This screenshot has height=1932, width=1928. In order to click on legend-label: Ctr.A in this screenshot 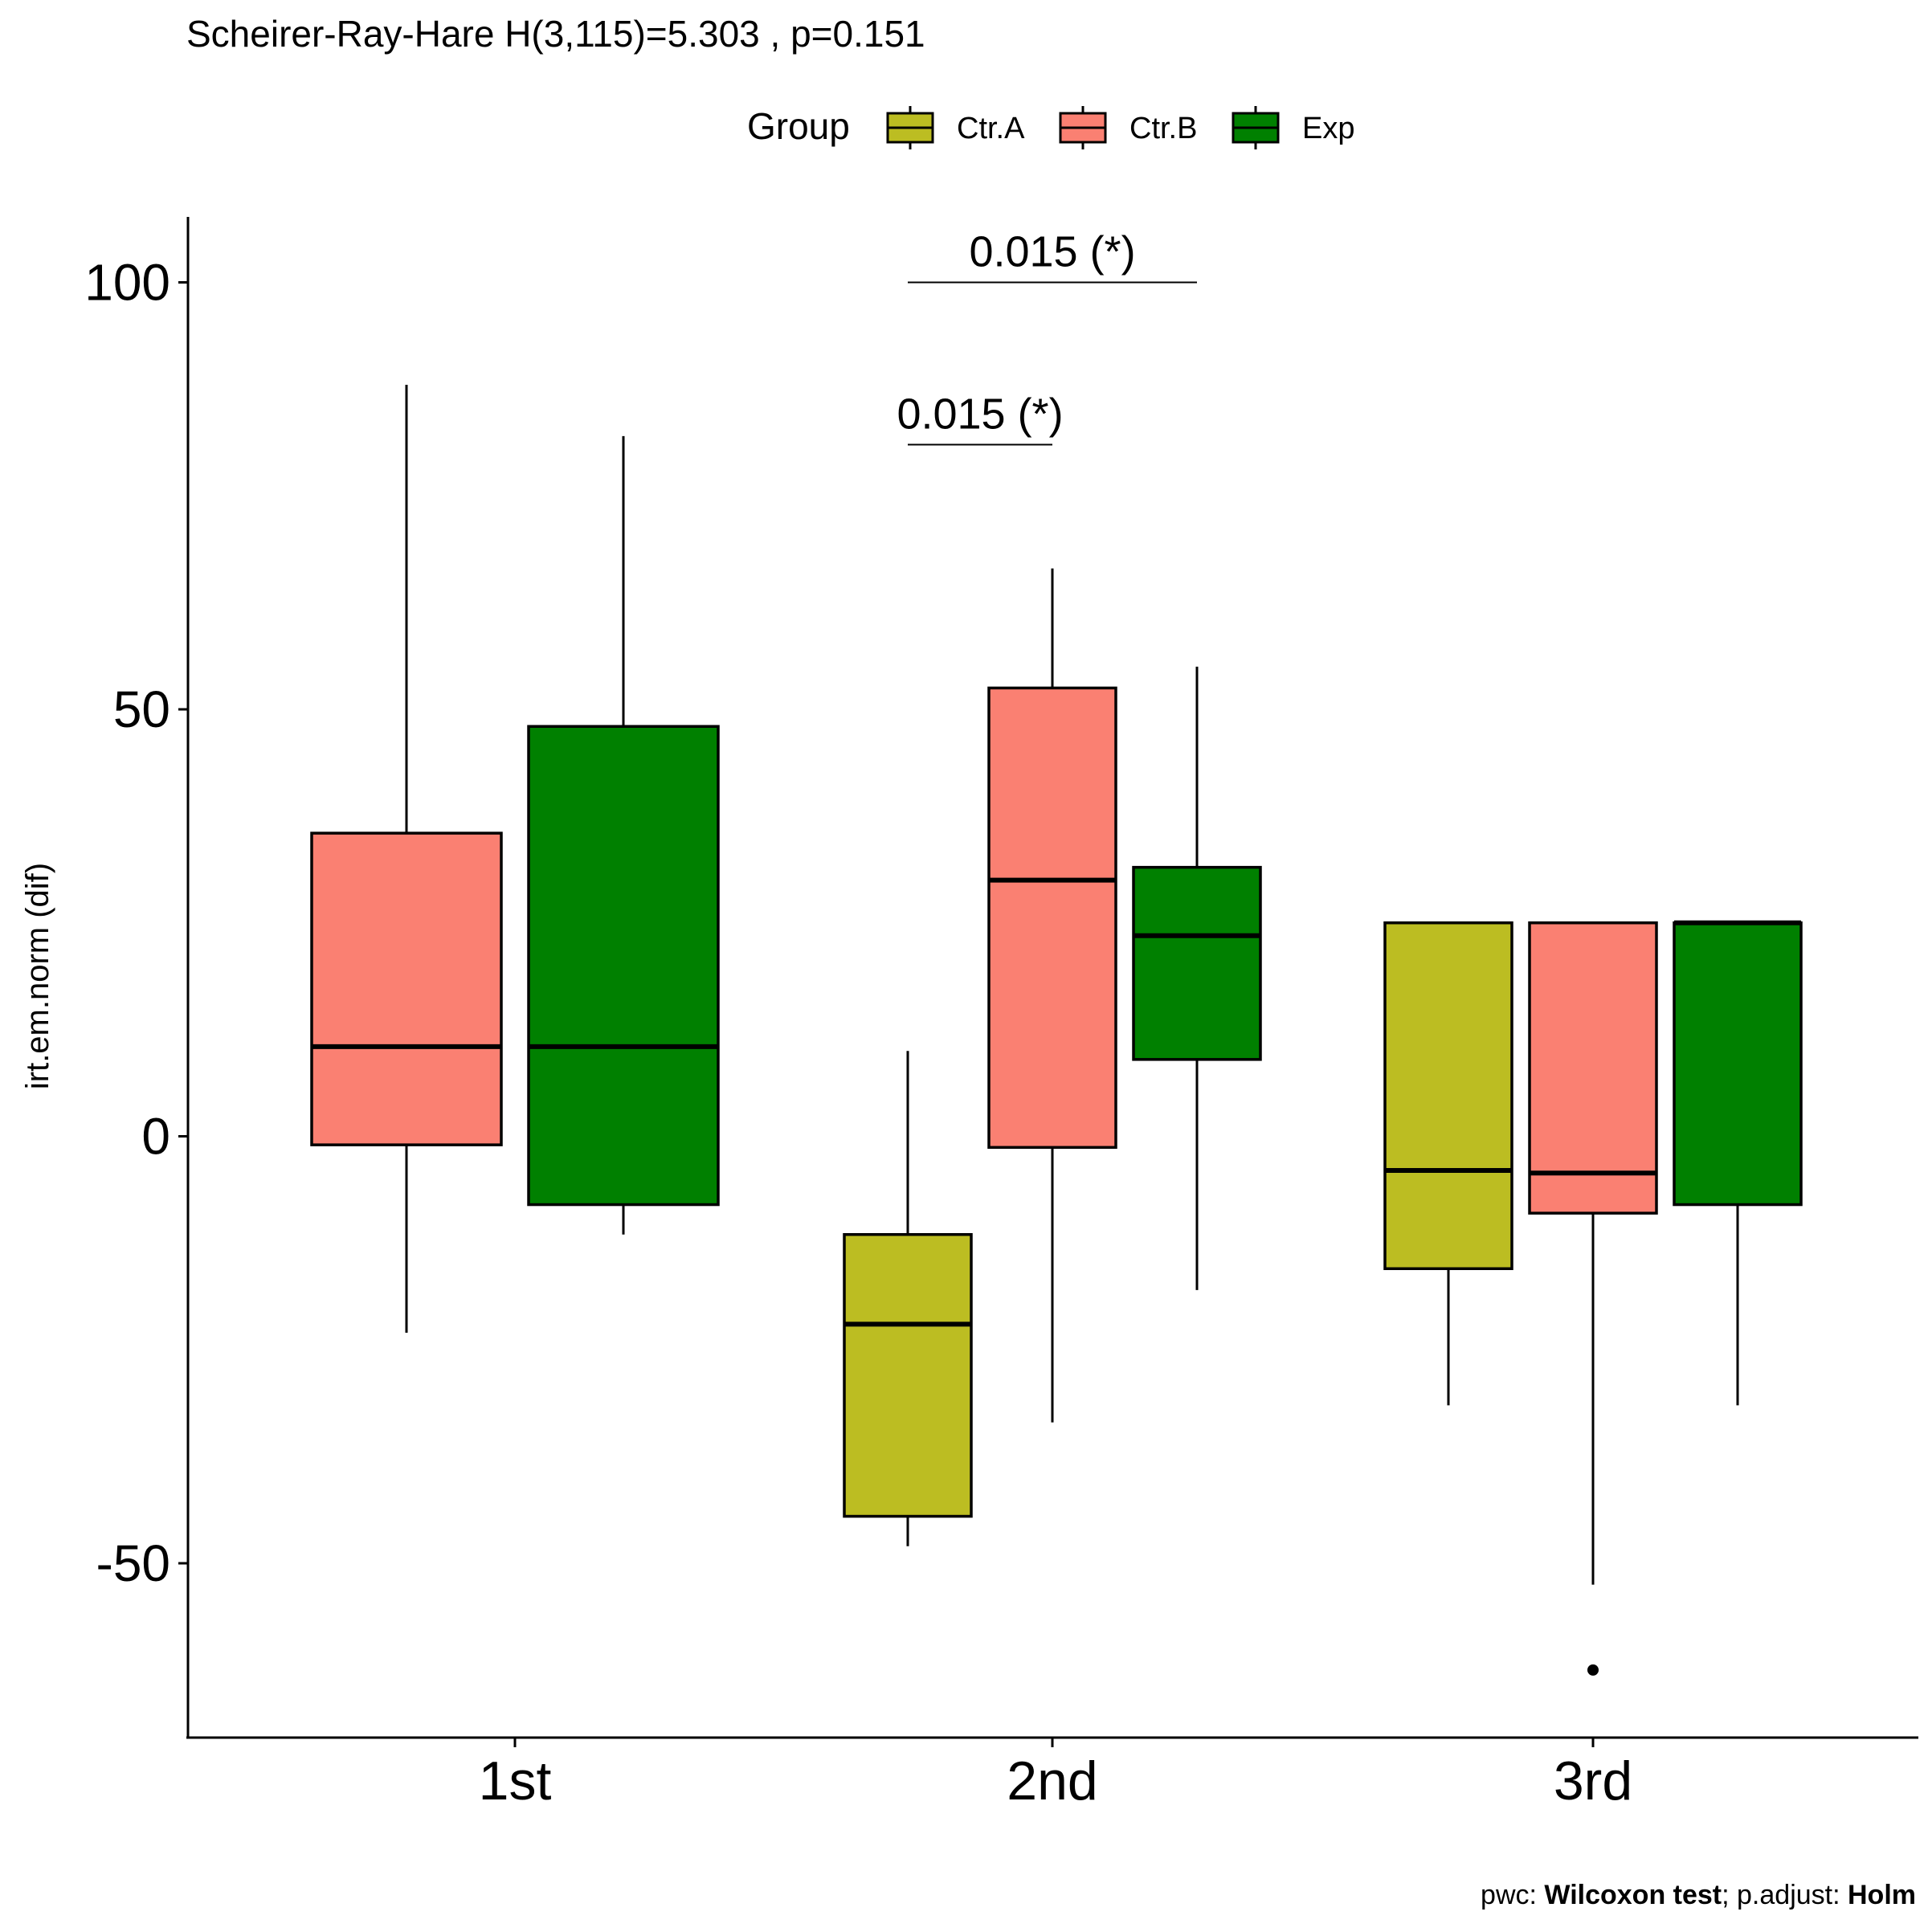, I will do `click(991, 128)`.